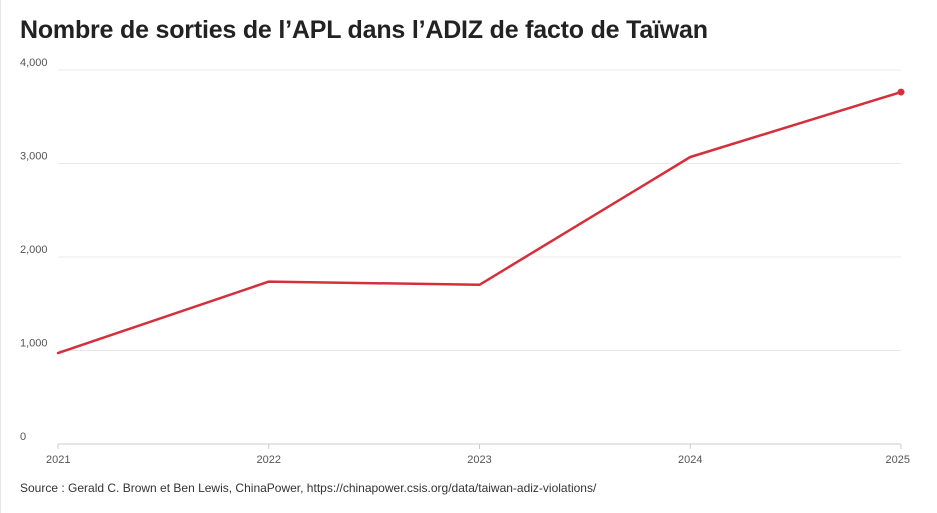  What do you see at coordinates (690, 460) in the screenshot?
I see `x-tick-label: 2024` at bounding box center [690, 460].